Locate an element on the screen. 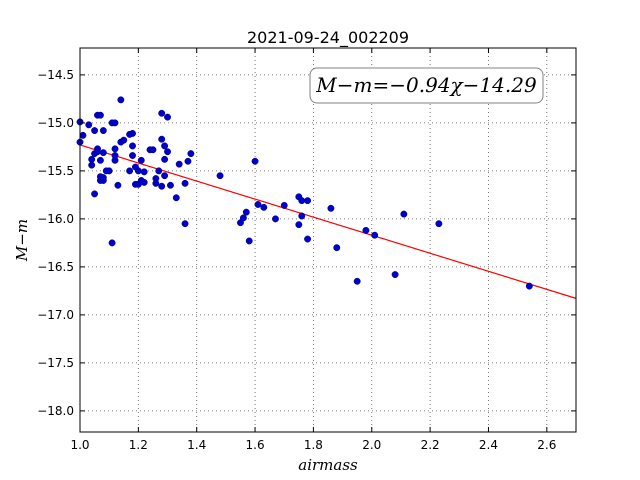 This screenshot has height=480, width=640. y-tick-label: −16.5 is located at coordinates (55, 267).